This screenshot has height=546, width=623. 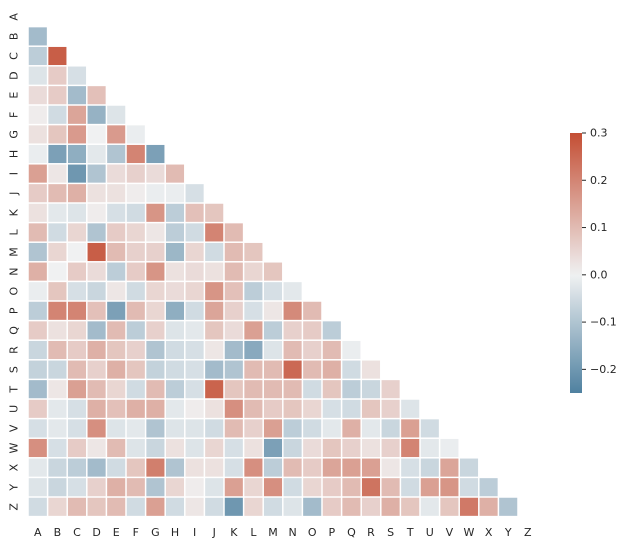 I want to click on heatmap-cell-W-U, so click(x=429, y=448).